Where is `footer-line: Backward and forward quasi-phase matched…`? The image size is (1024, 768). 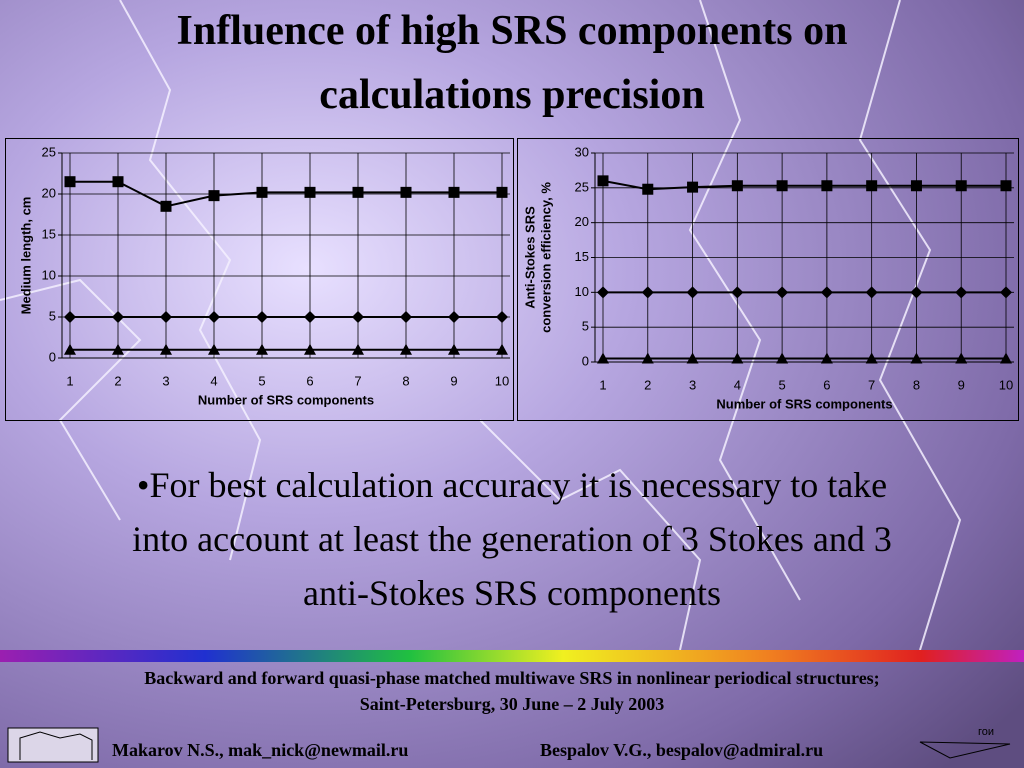 footer-line: Backward and forward quasi-phase matched… is located at coordinates (512, 678).